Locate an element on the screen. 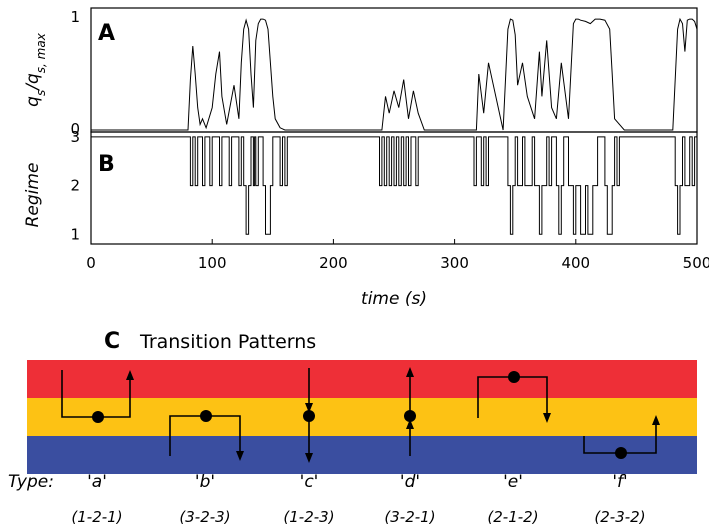  pattern-d-code: (3-2-1) is located at coordinates (409, 517).